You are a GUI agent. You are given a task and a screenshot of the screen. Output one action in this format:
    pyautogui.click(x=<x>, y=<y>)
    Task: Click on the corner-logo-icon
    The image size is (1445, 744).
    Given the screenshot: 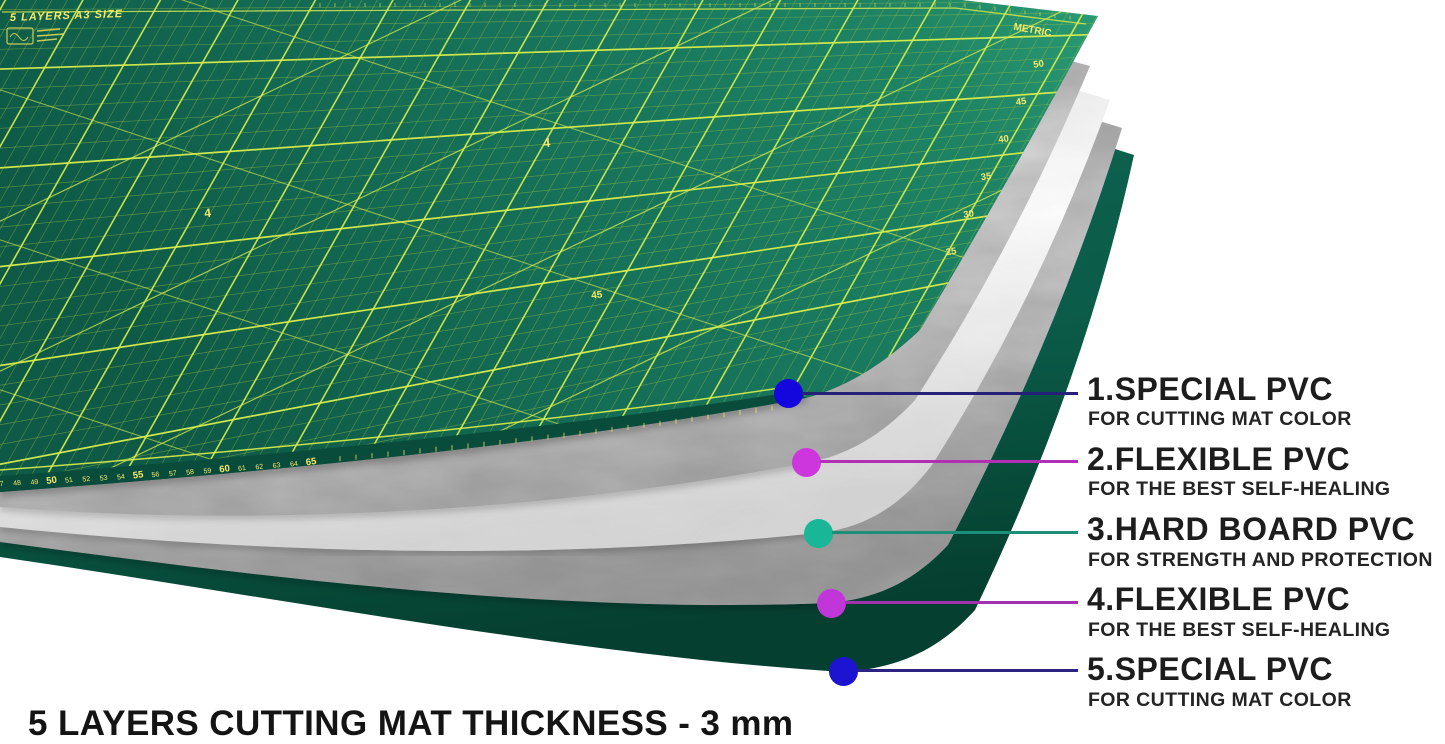 What is the action you would take?
    pyautogui.click(x=35, y=36)
    